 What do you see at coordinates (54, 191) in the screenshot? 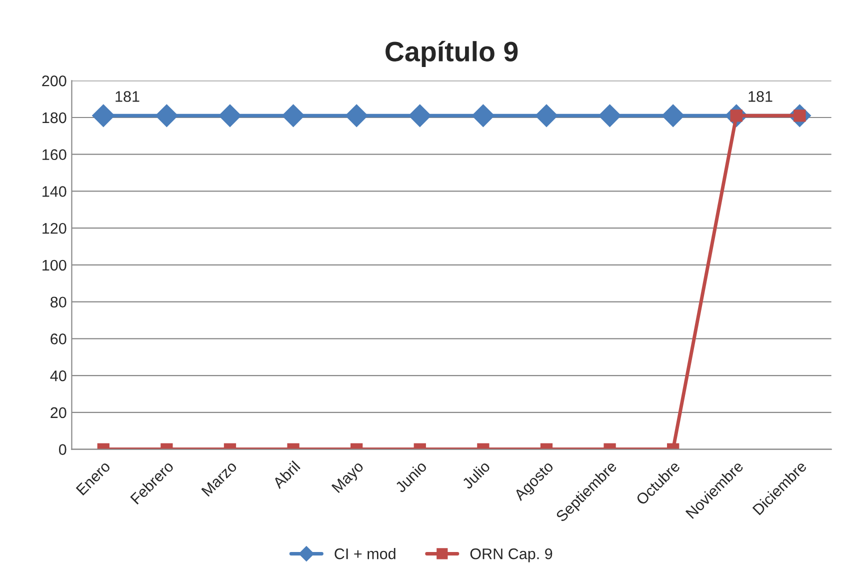
I see `y-tick-label: 140` at bounding box center [54, 191].